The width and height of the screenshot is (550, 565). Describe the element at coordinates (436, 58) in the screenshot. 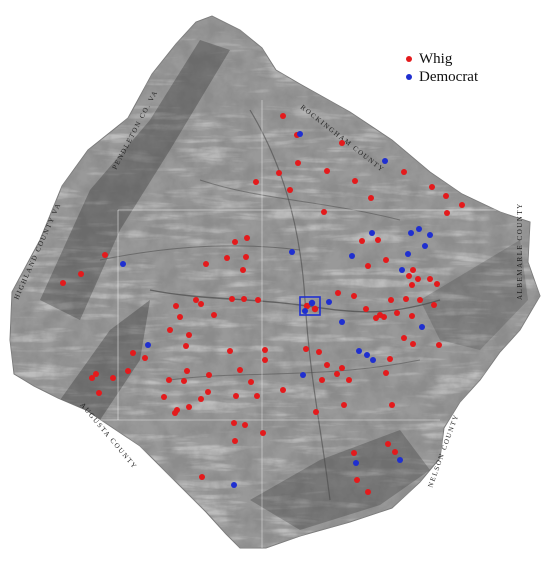

I see `legend-label-whig: Whig` at that location.